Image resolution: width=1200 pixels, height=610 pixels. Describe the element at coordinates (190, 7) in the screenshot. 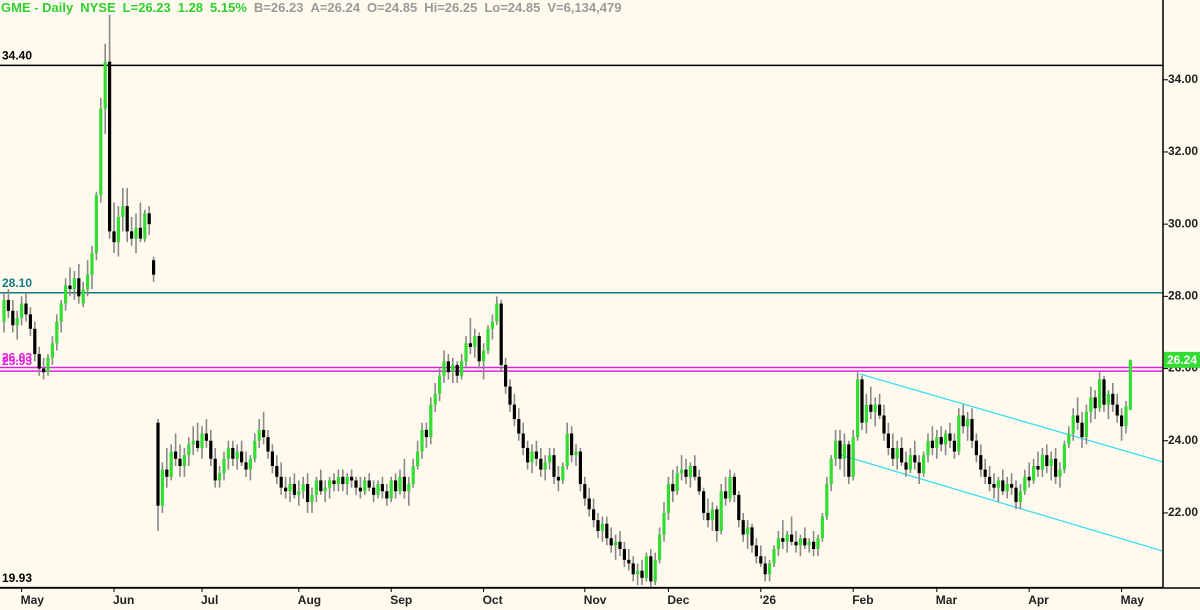

I see `header-item: 1.28` at that location.